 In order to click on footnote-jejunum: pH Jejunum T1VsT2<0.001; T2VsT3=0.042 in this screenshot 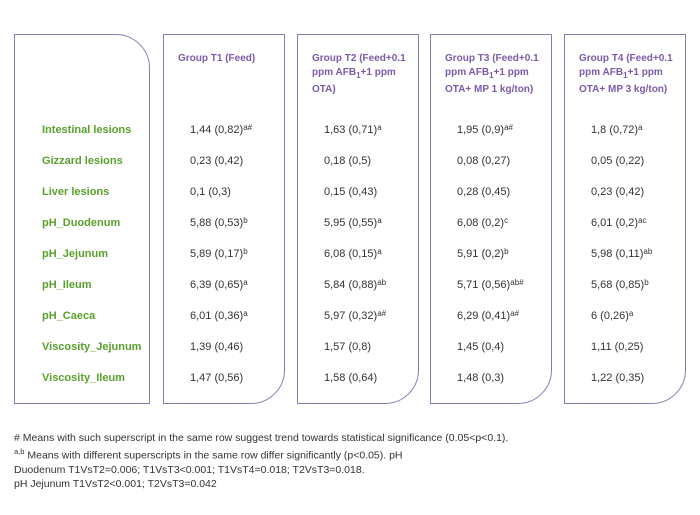, I will do `click(115, 483)`.